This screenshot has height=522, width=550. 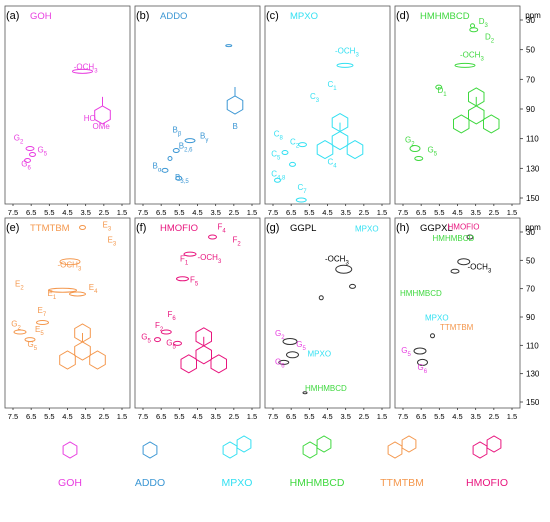 I want to click on peak-label: E2, so click(x=19, y=285).